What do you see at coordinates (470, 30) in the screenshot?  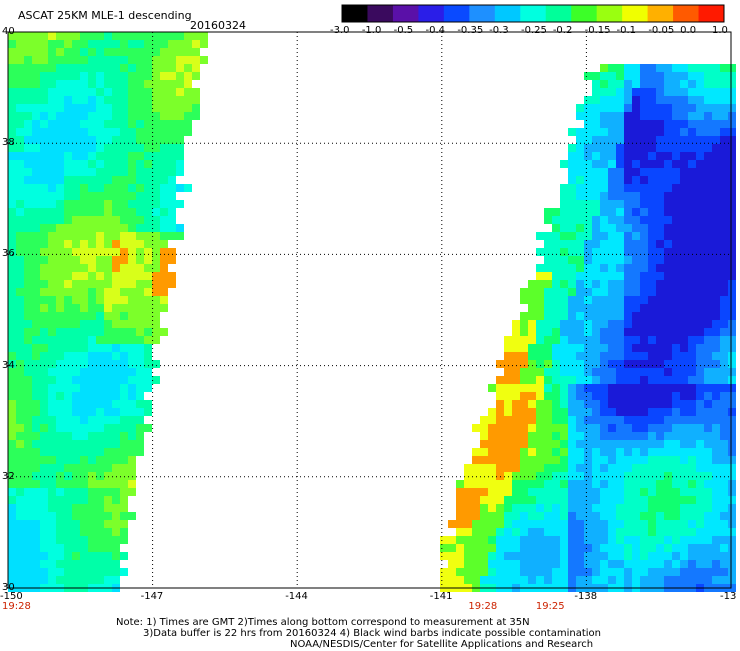 I see `colorbar-label: -0.35` at bounding box center [470, 30].